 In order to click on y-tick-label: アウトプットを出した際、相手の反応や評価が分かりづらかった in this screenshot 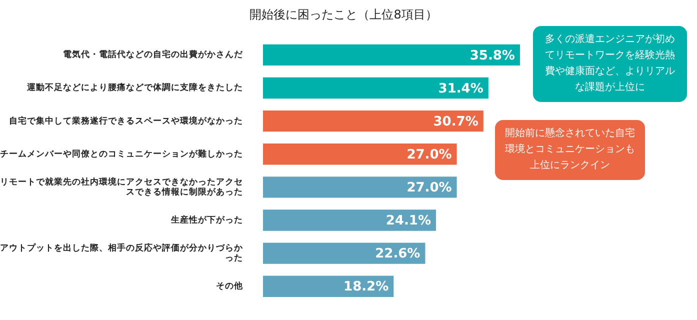, I will do `click(122, 253)`.